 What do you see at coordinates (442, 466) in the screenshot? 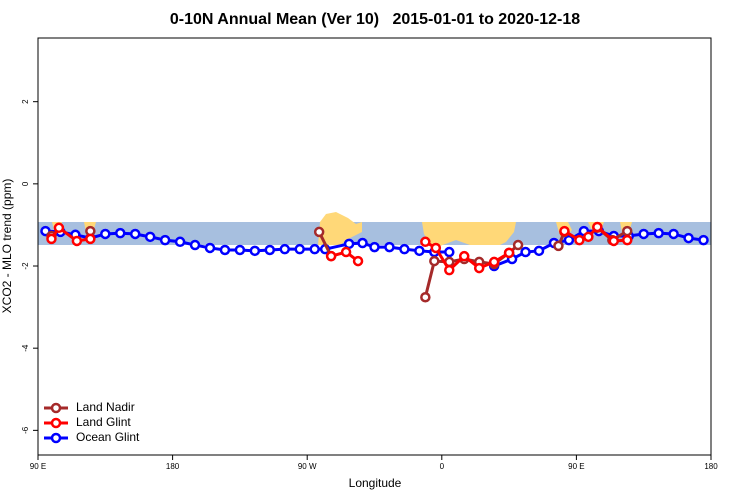
I see `x-tick-label: 0` at bounding box center [442, 466].